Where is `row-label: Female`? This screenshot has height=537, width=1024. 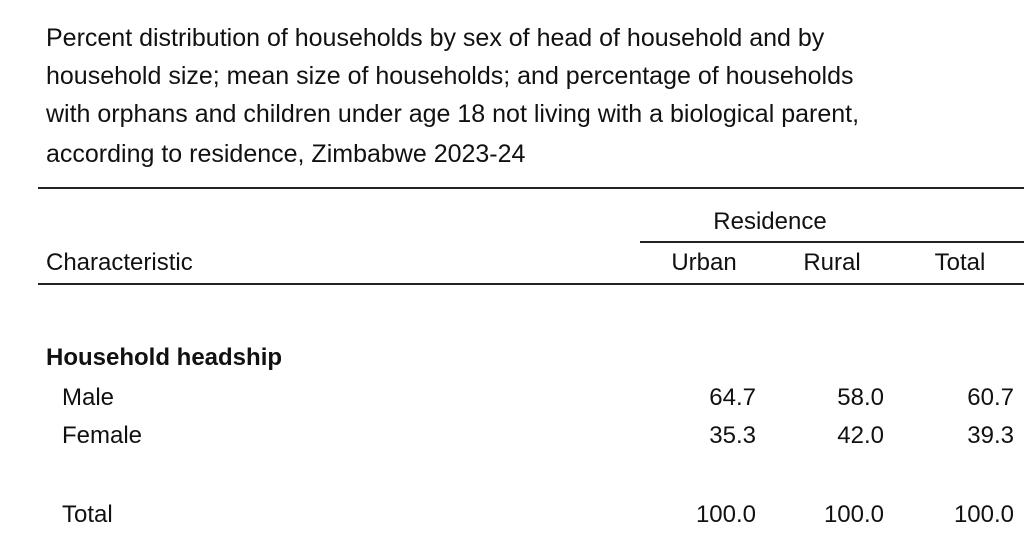
row-label: Female is located at coordinates (102, 435).